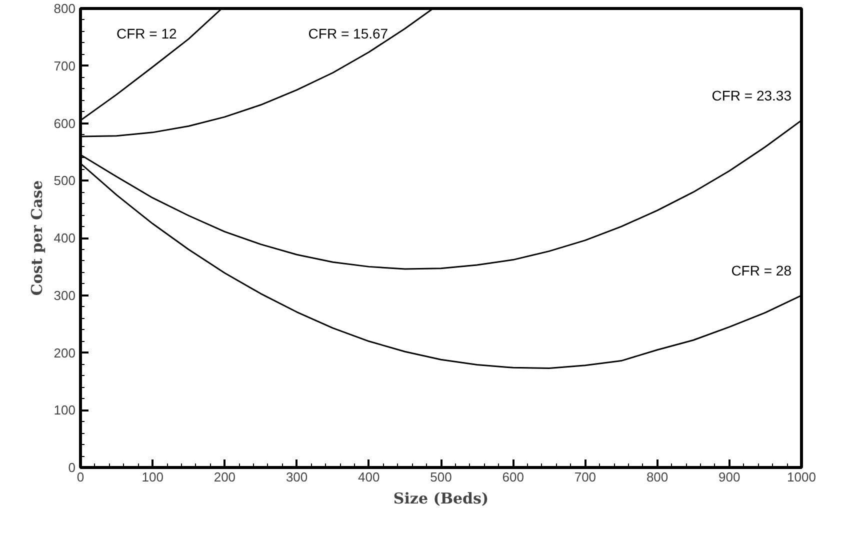 The height and width of the screenshot is (537, 851). I want to click on x-tick-label: 100, so click(153, 477).